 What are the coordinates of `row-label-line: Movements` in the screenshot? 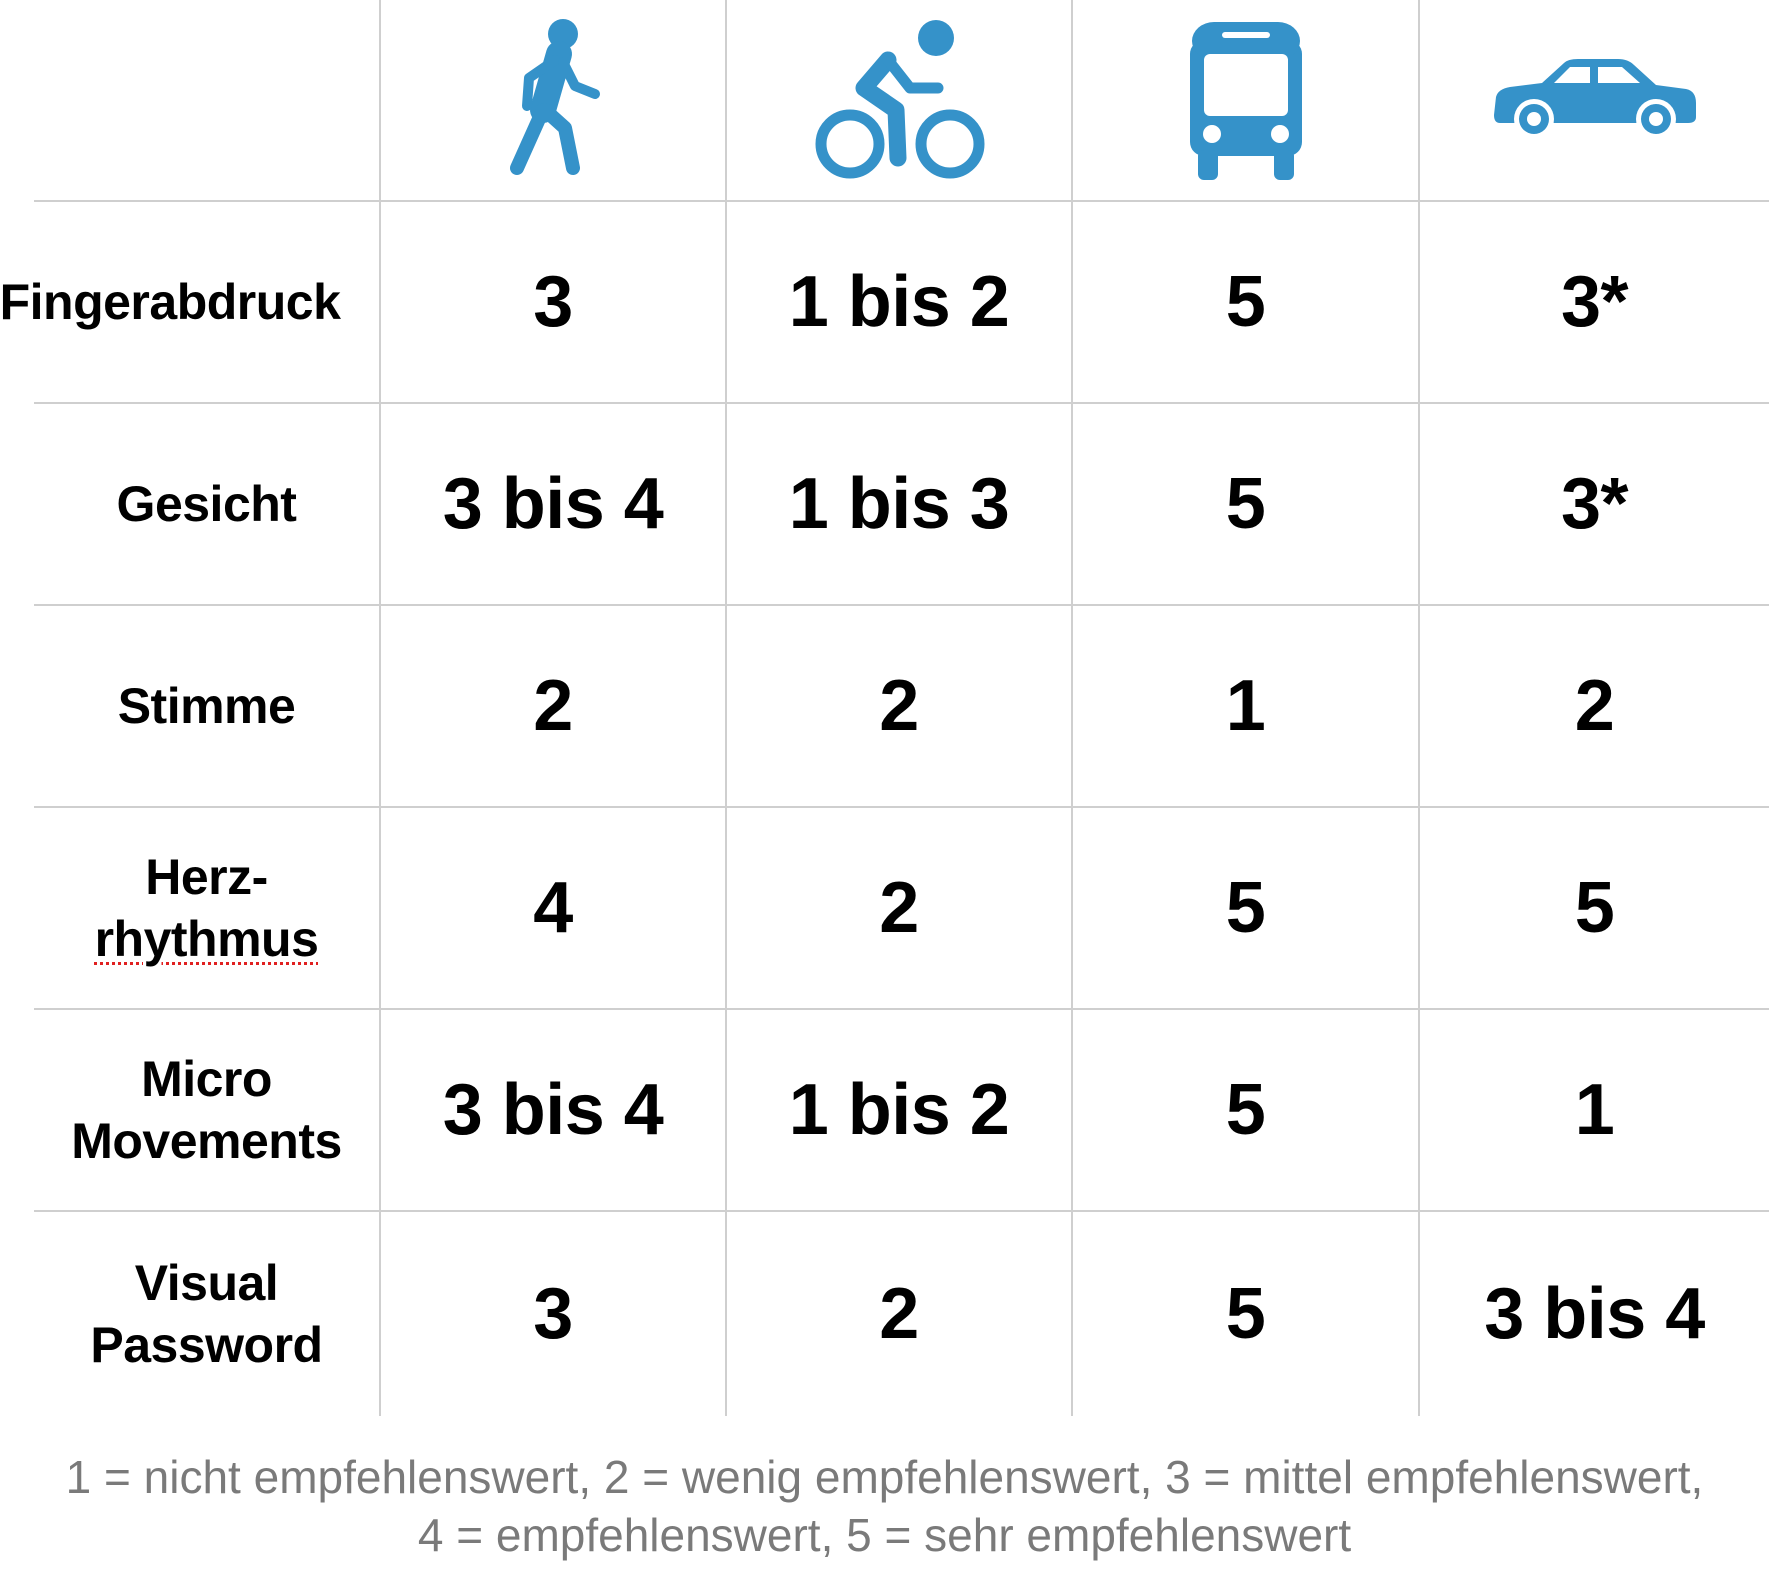 It's located at (206, 1141).